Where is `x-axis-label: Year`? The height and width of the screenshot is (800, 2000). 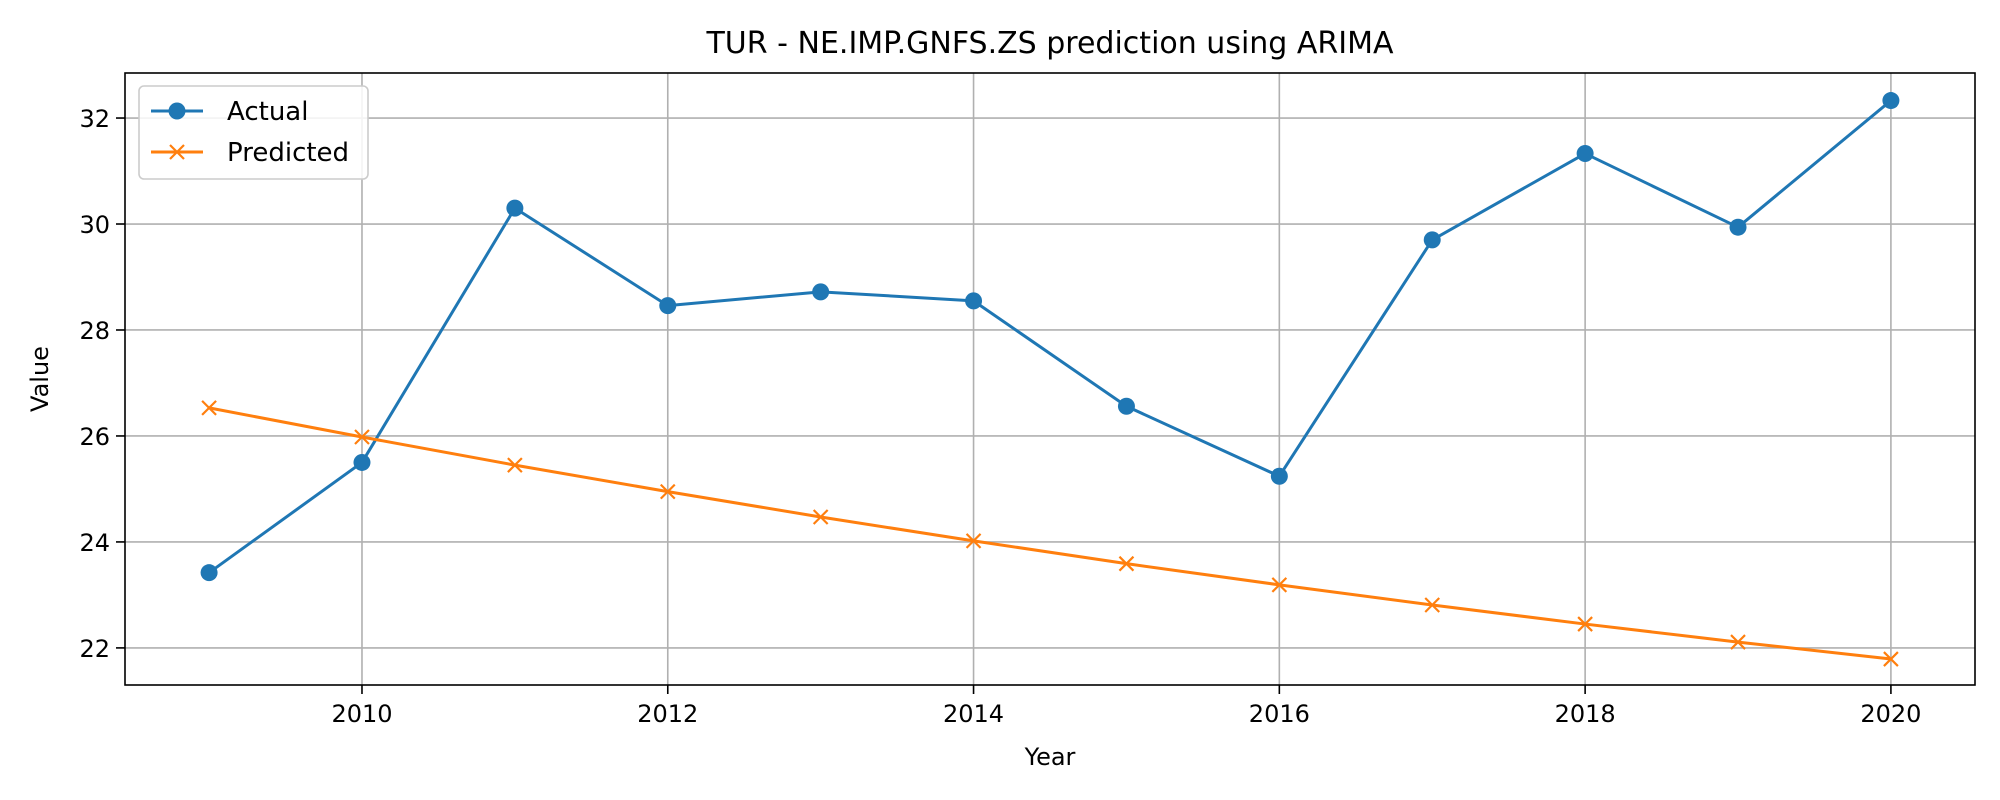 x-axis-label: Year is located at coordinates (1050, 757).